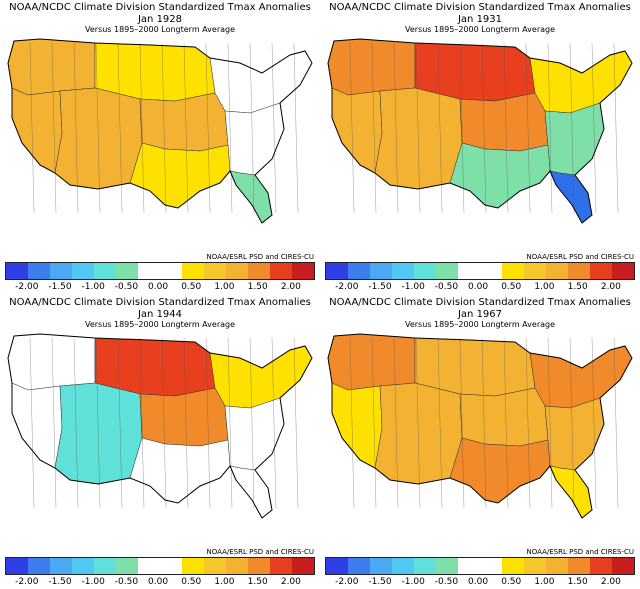 Image resolution: width=640 pixels, height=589 pixels. I want to click on region-southcentral, so click(180, 175).